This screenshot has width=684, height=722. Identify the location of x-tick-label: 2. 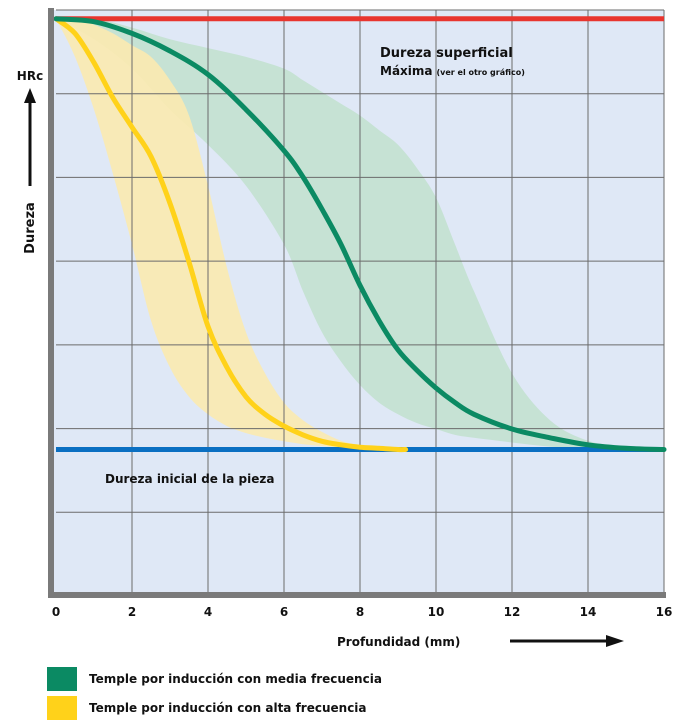
(132, 612).